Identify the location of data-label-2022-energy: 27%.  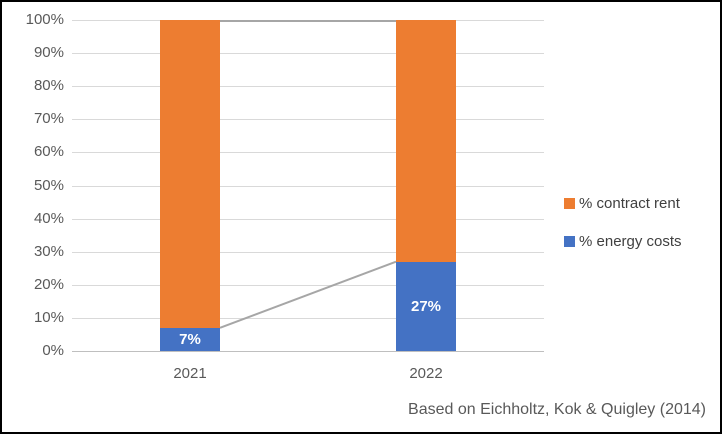
(426, 306).